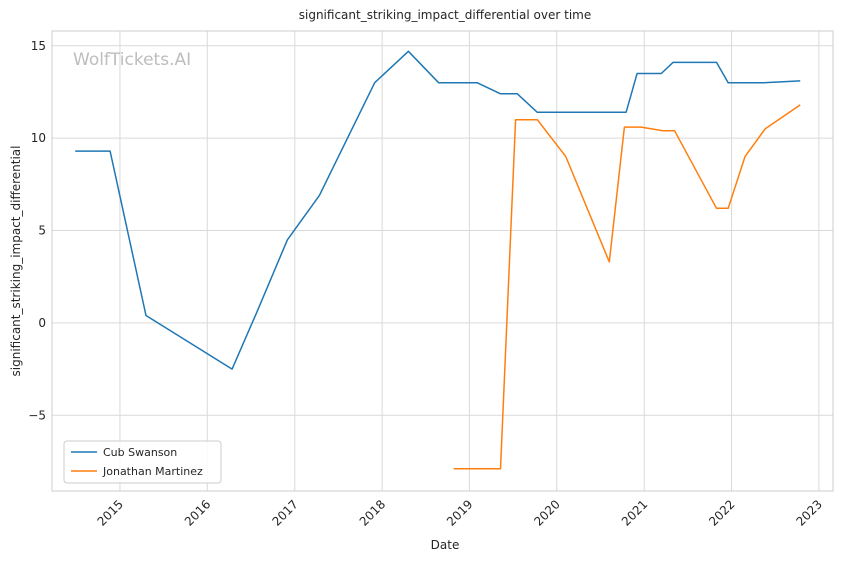 The height and width of the screenshot is (561, 843). What do you see at coordinates (42, 231) in the screenshot?
I see `y-tick-label: 5` at bounding box center [42, 231].